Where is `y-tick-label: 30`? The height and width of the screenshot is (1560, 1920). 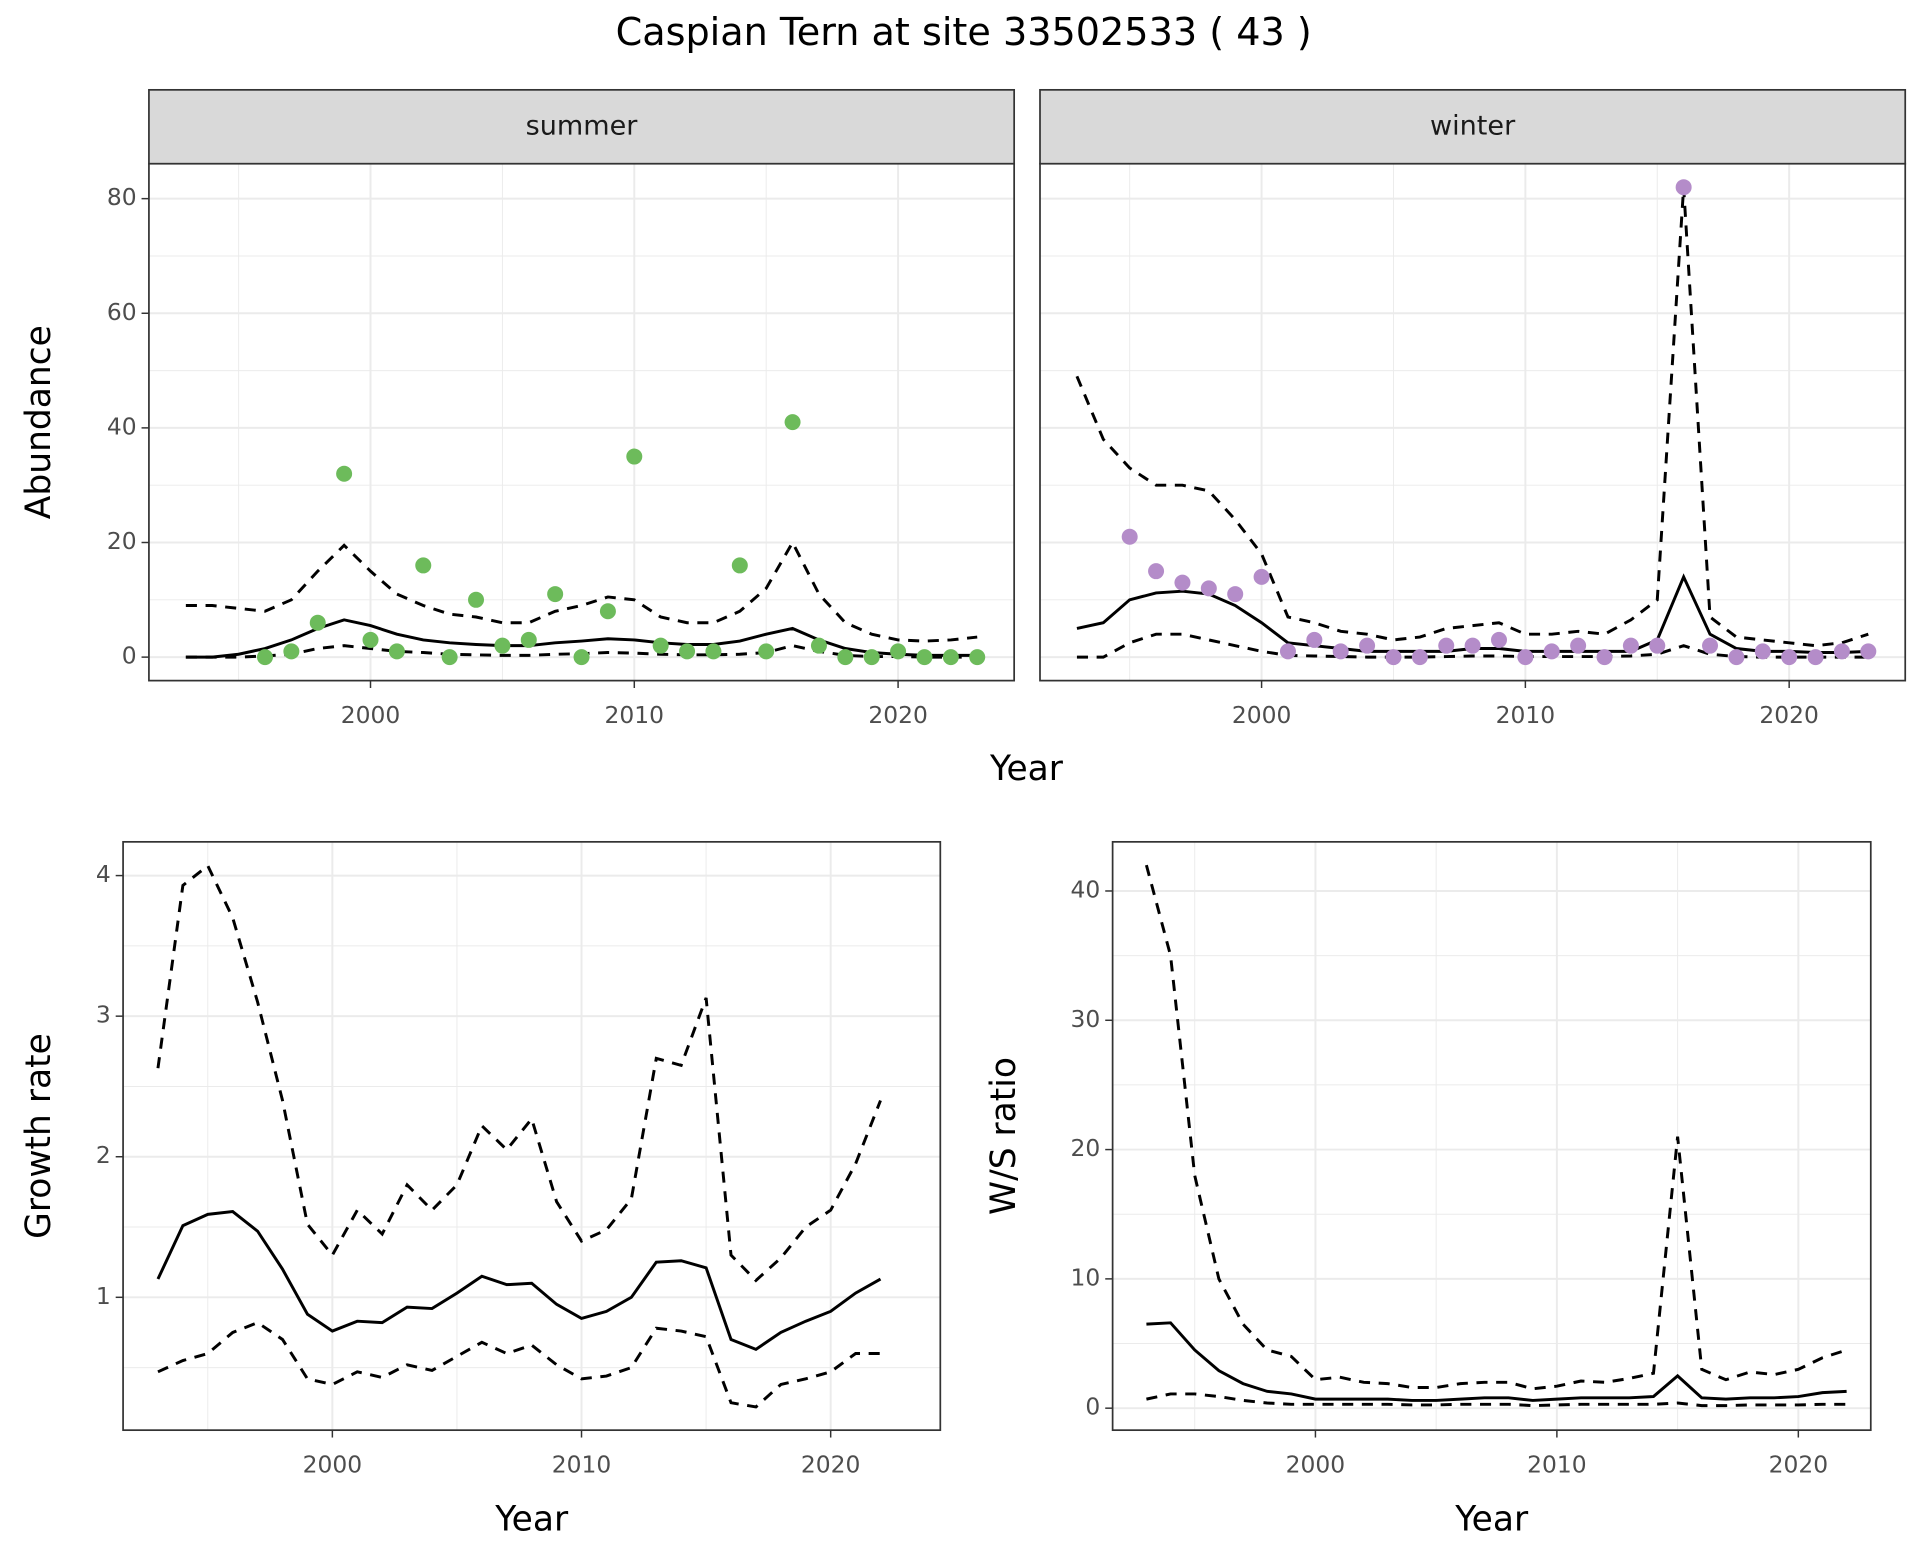 y-tick-label: 30 is located at coordinates (1086, 1019).